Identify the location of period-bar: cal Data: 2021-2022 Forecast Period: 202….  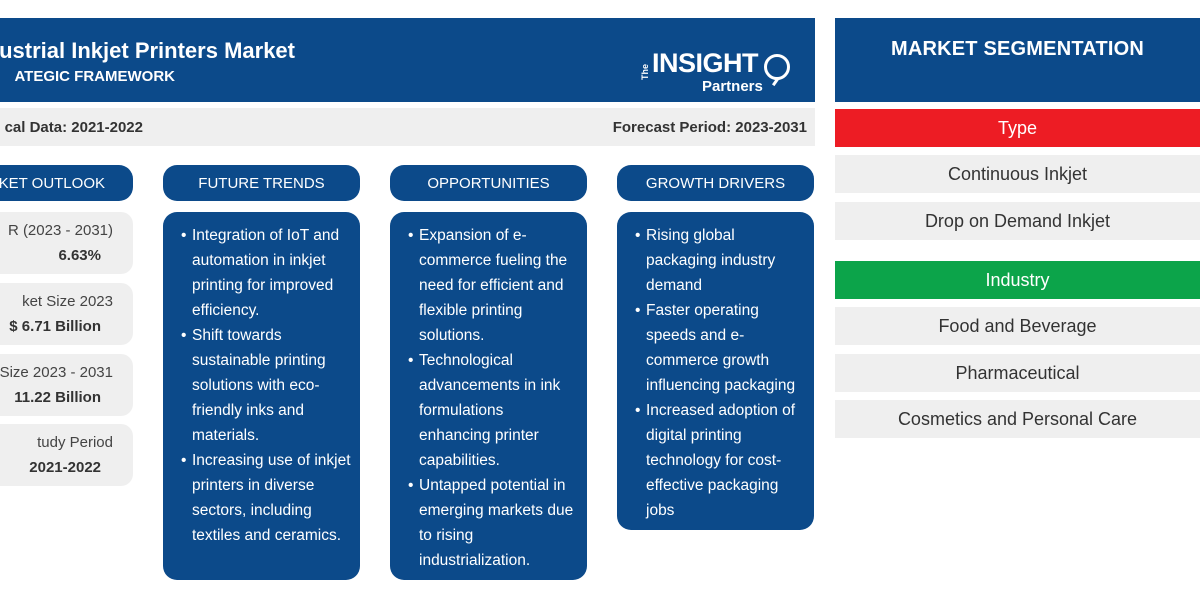
(407, 127).